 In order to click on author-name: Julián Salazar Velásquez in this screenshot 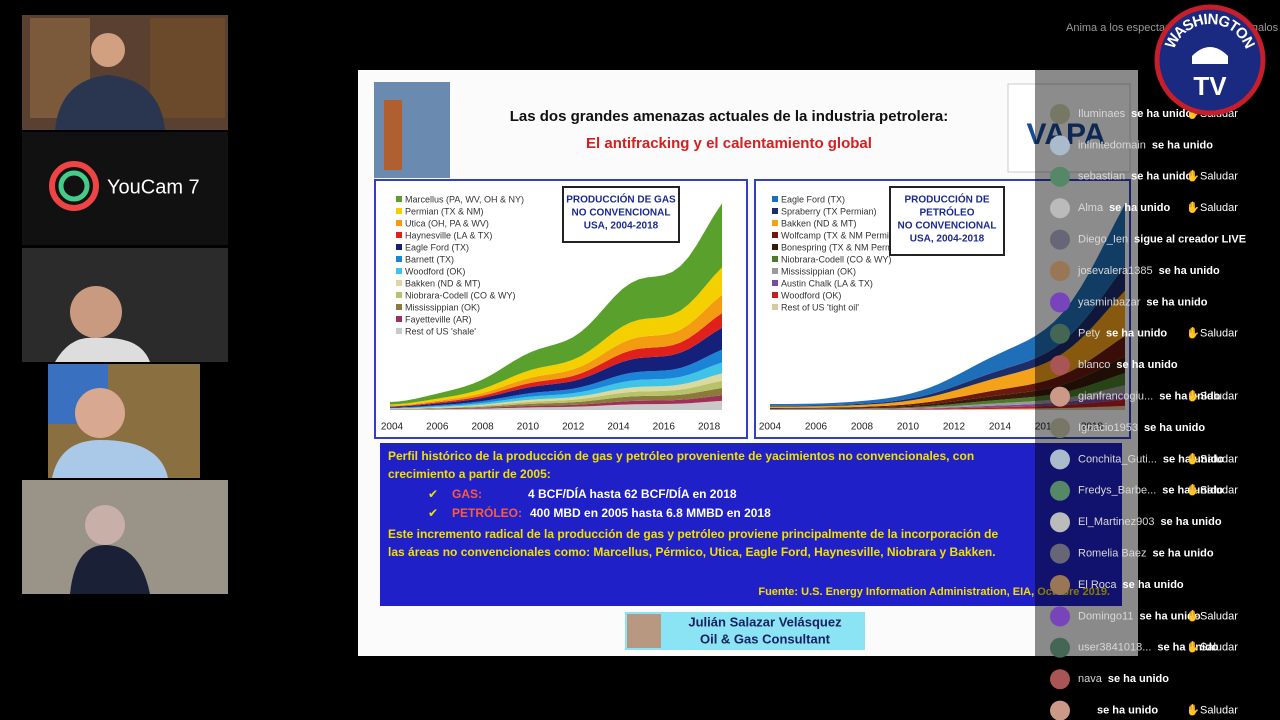, I will do `click(765, 621)`.